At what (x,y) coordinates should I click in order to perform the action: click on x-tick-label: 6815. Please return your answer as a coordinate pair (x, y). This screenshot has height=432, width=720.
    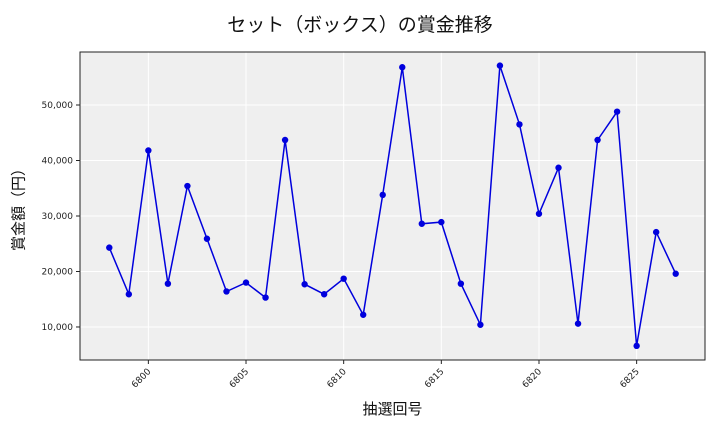
    Looking at the image, I should click on (434, 378).